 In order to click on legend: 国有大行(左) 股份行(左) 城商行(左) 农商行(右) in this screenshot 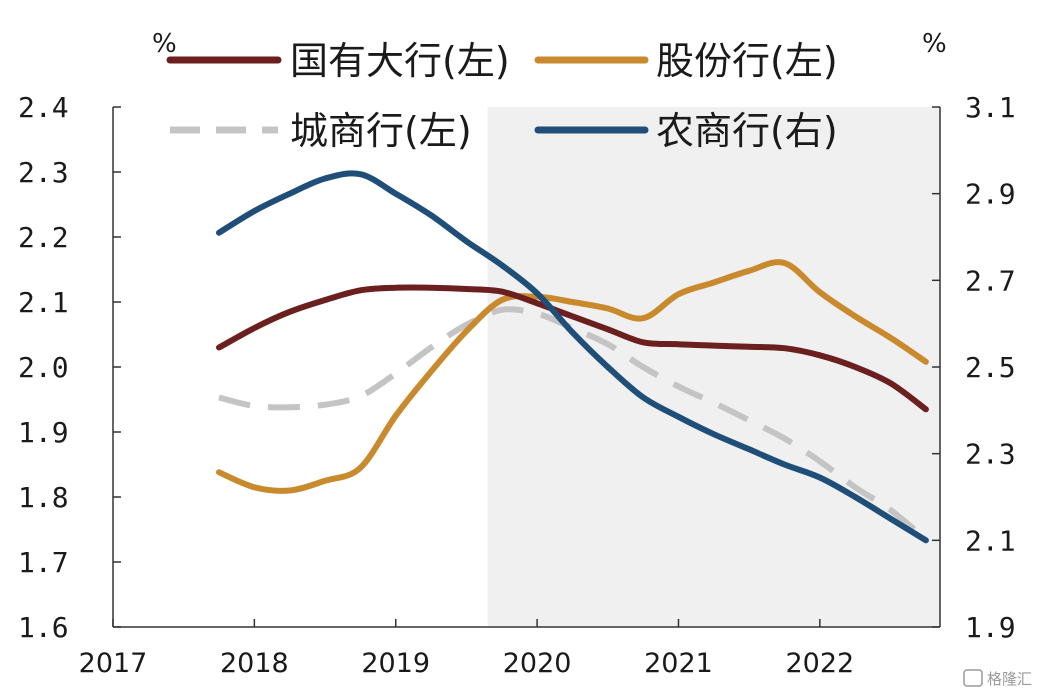, I will do `click(502, 96)`.